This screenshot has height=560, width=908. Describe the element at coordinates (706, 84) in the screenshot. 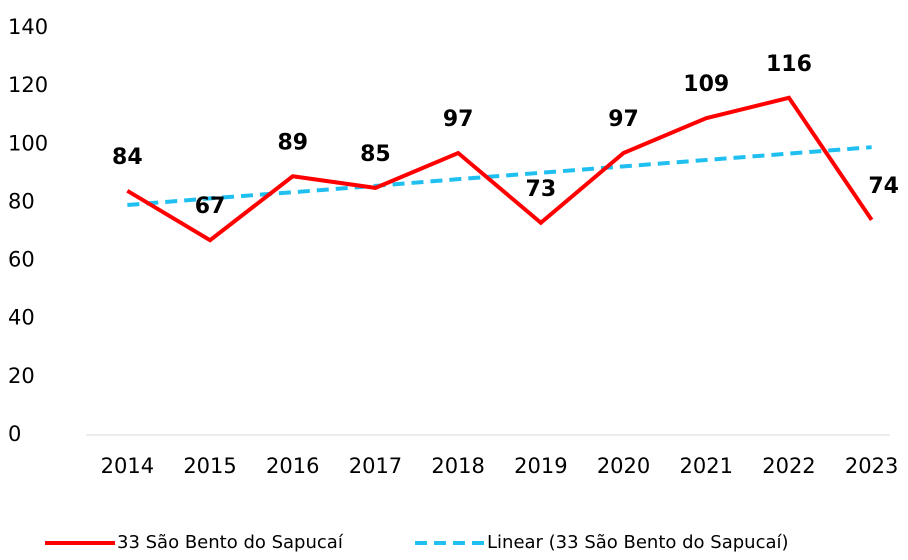

I see `data-label: 109` at that location.